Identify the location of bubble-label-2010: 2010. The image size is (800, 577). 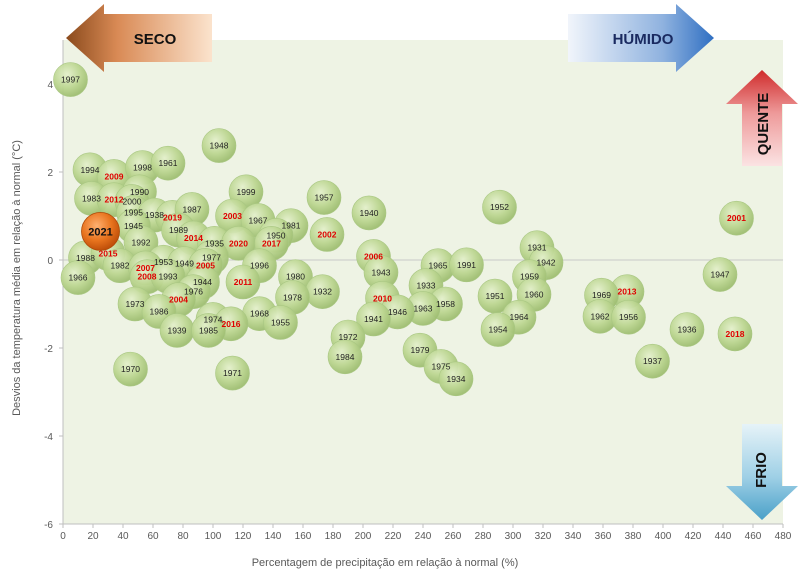
(382, 298).